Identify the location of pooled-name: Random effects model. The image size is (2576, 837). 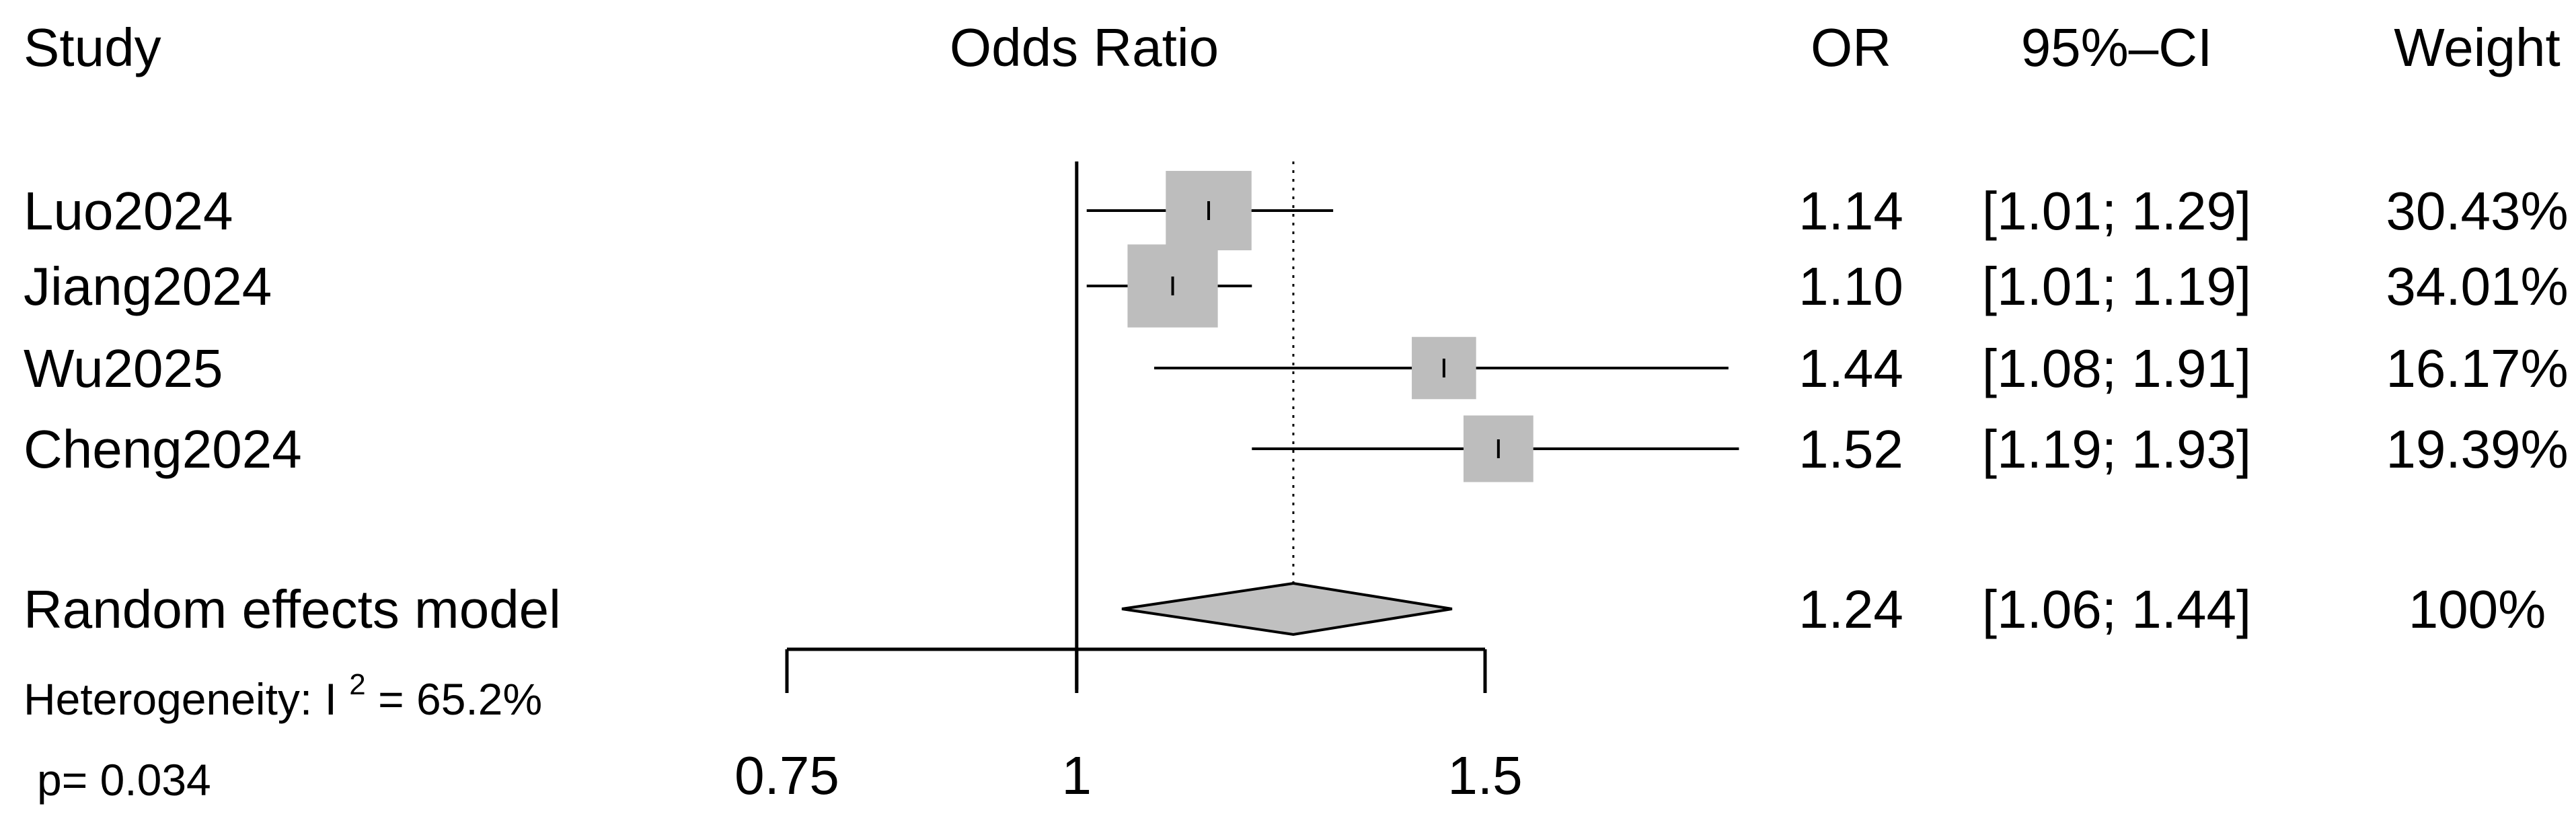
(292, 609).